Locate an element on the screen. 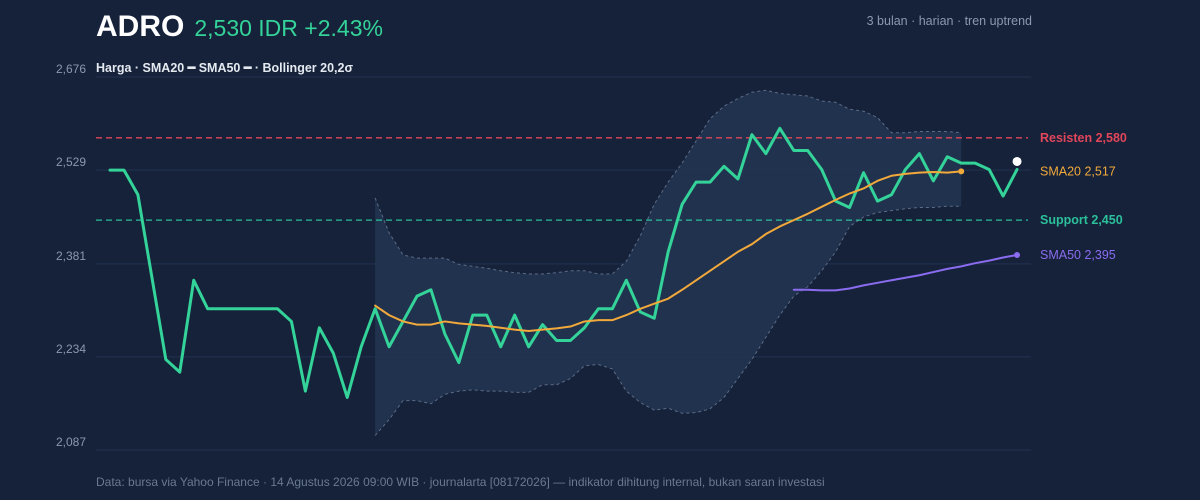 Image resolution: width=1200 pixels, height=500 pixels. sma50-end-marker is located at coordinates (1017, 254).